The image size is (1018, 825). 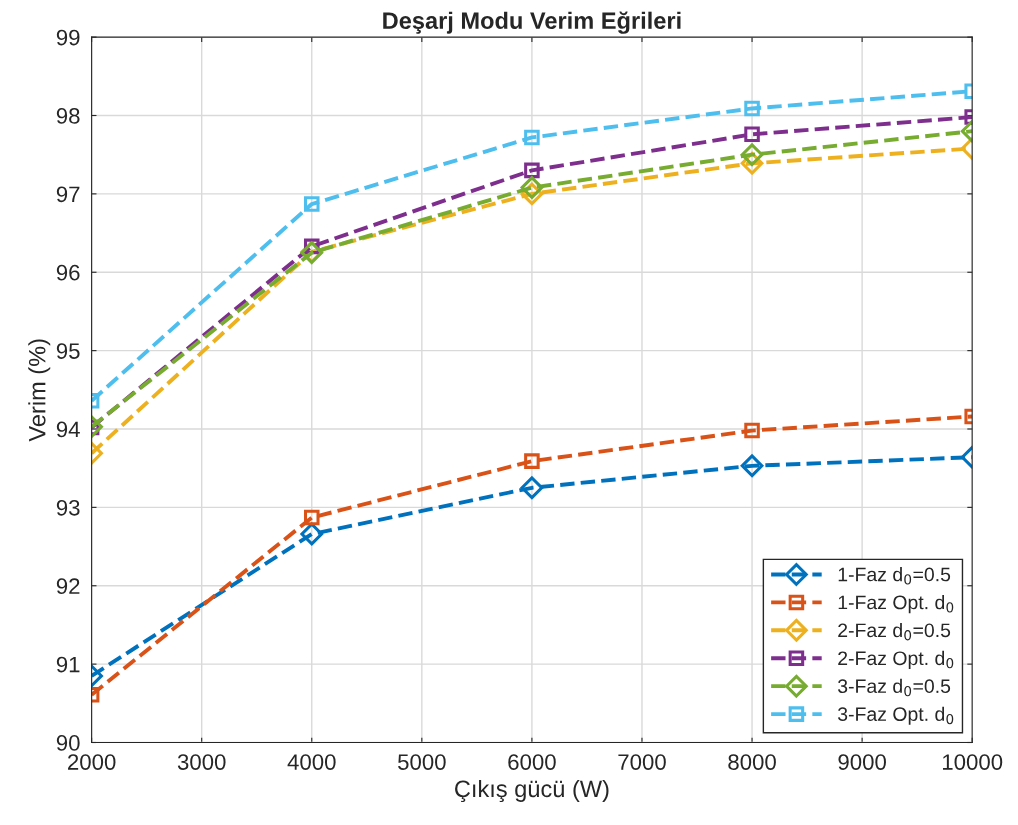 I want to click on x-tick-label: 10000, so click(x=972, y=762).